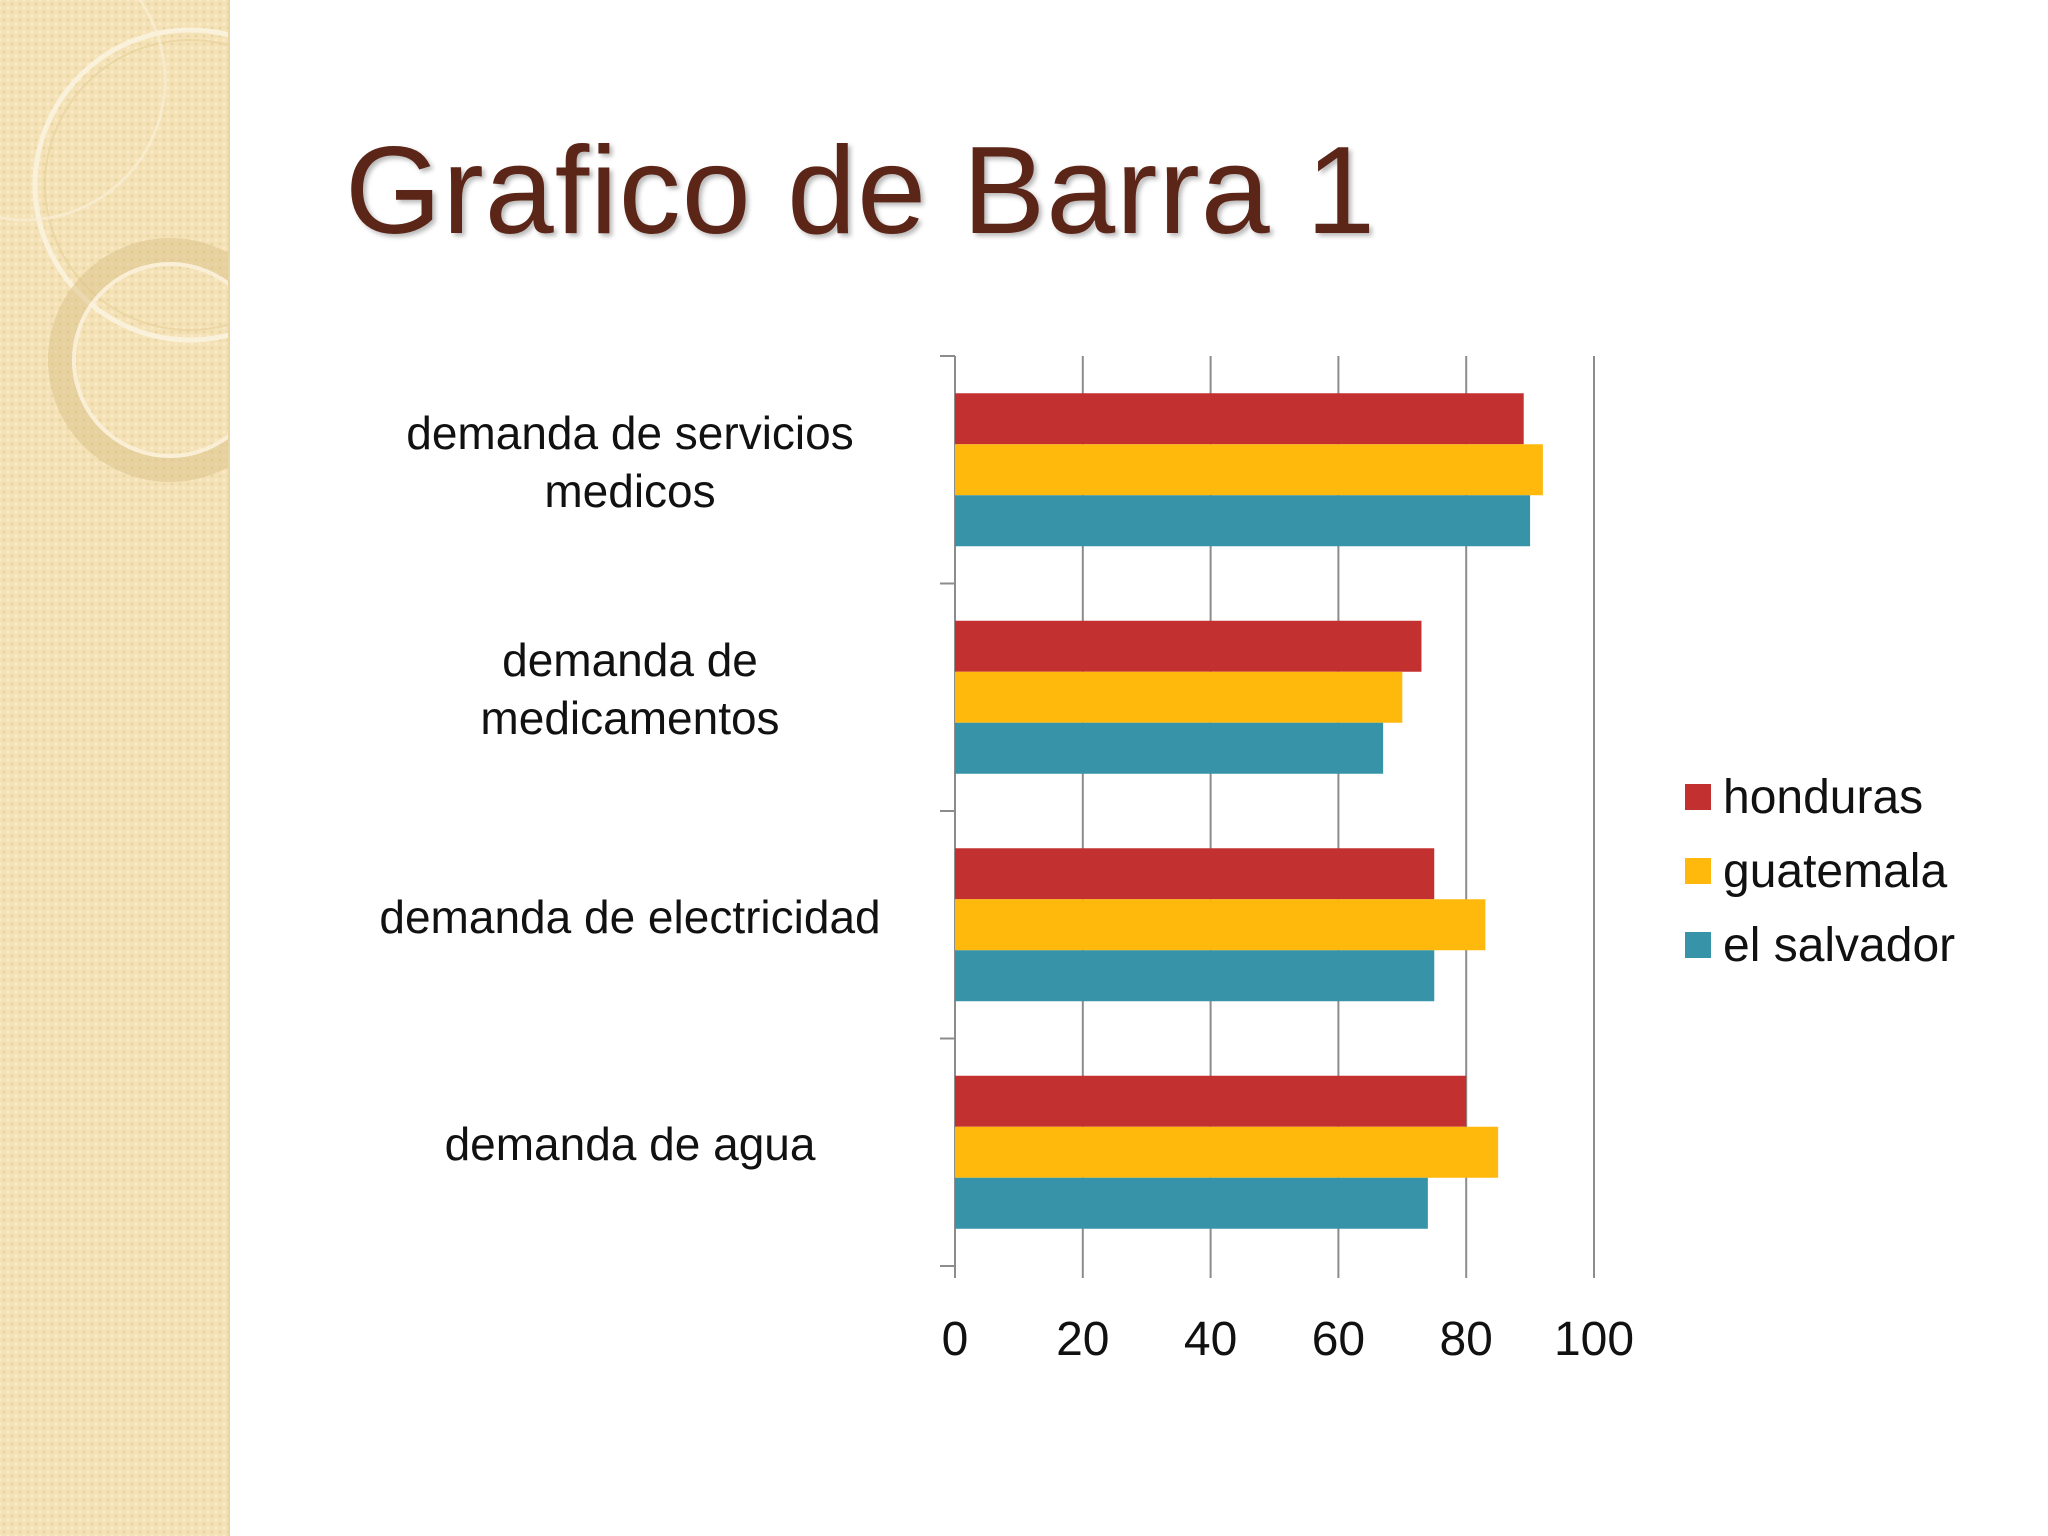 The image size is (2048, 1536). What do you see at coordinates (630, 689) in the screenshot?
I see `category-label: demanda de medicamentos` at bounding box center [630, 689].